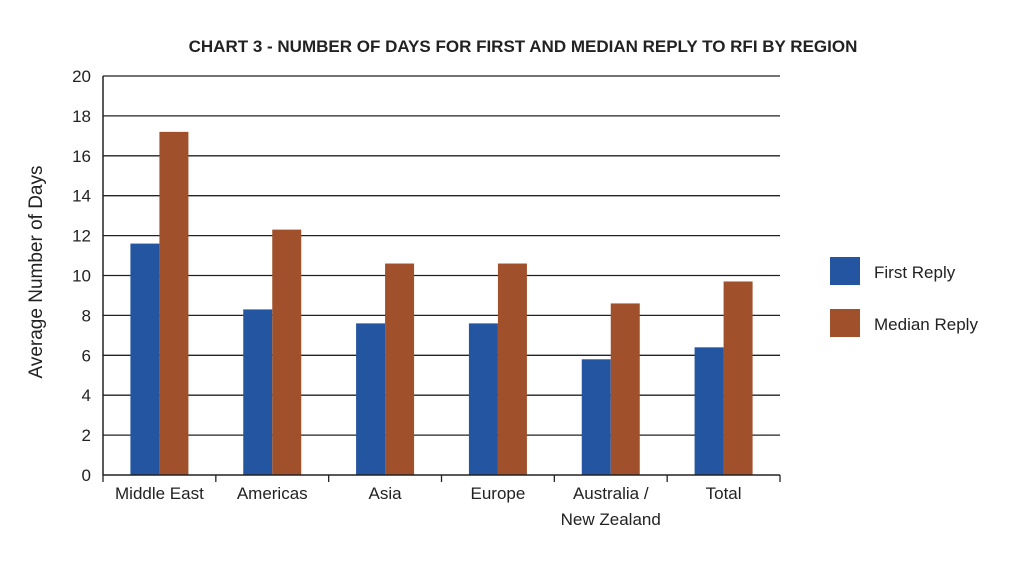 This screenshot has height=566, width=1024. Describe the element at coordinates (498, 493) in the screenshot. I see `category-label: Europe` at that location.